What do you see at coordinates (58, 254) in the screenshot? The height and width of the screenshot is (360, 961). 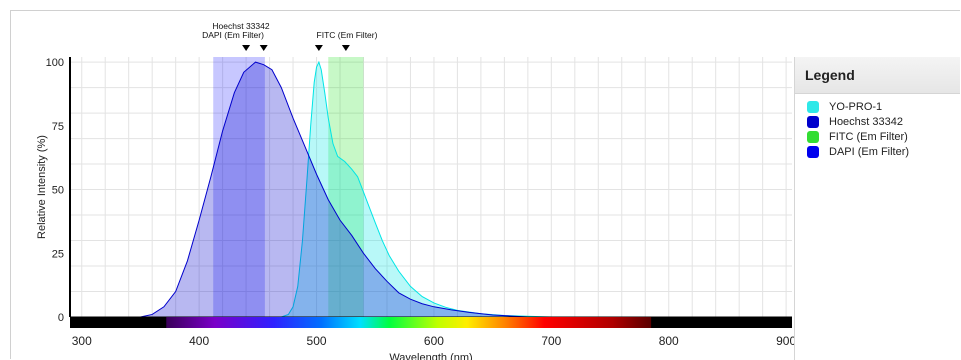 I see `y-tick-label: 25` at bounding box center [58, 254].